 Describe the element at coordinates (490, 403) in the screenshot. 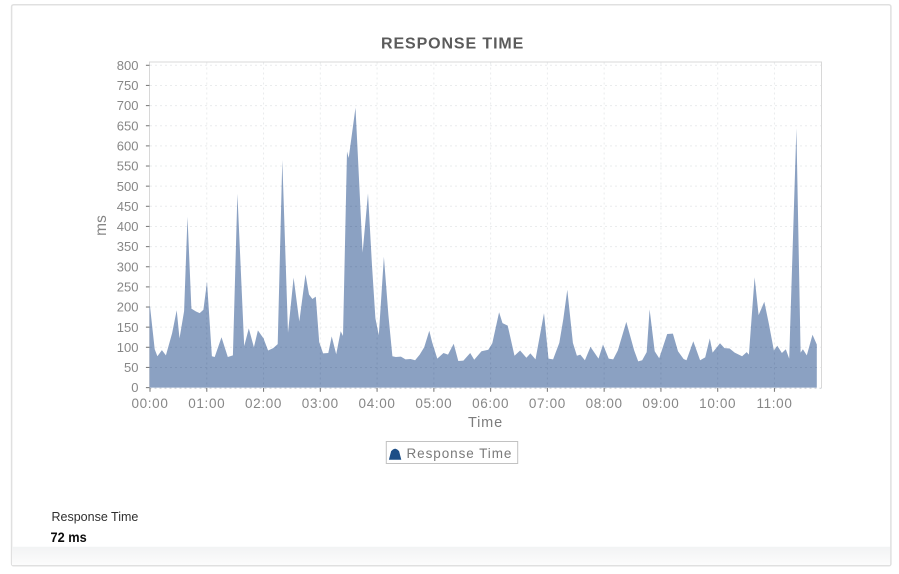

I see `svg-text: 06:00` at that location.